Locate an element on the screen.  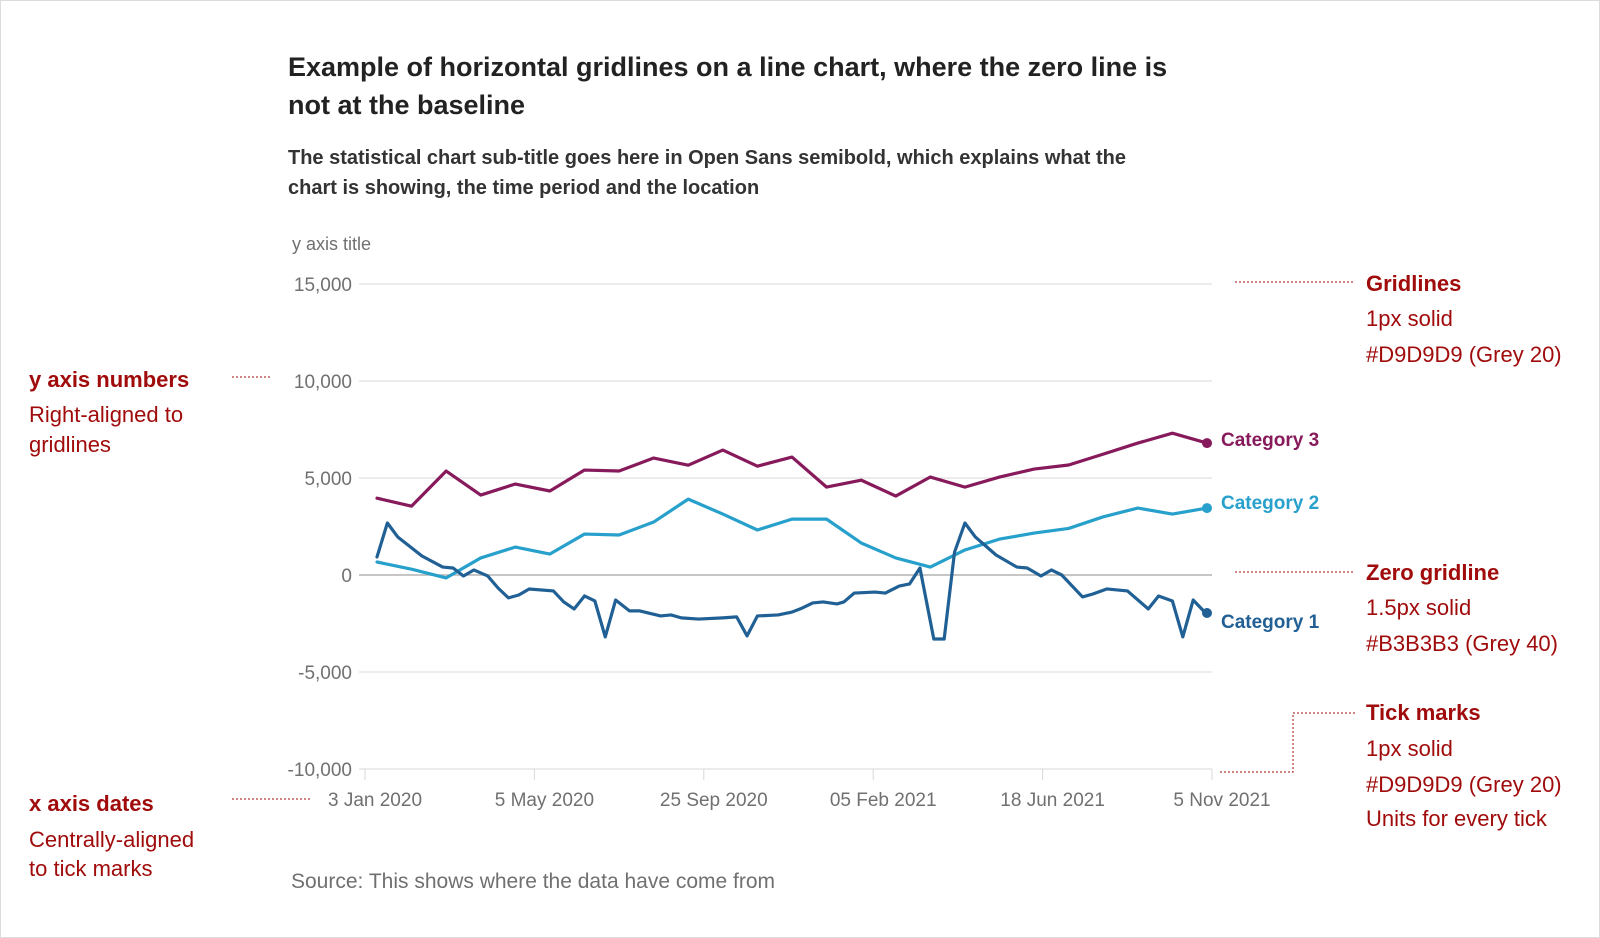
category-3-label: Category 3 is located at coordinates (1270, 440).